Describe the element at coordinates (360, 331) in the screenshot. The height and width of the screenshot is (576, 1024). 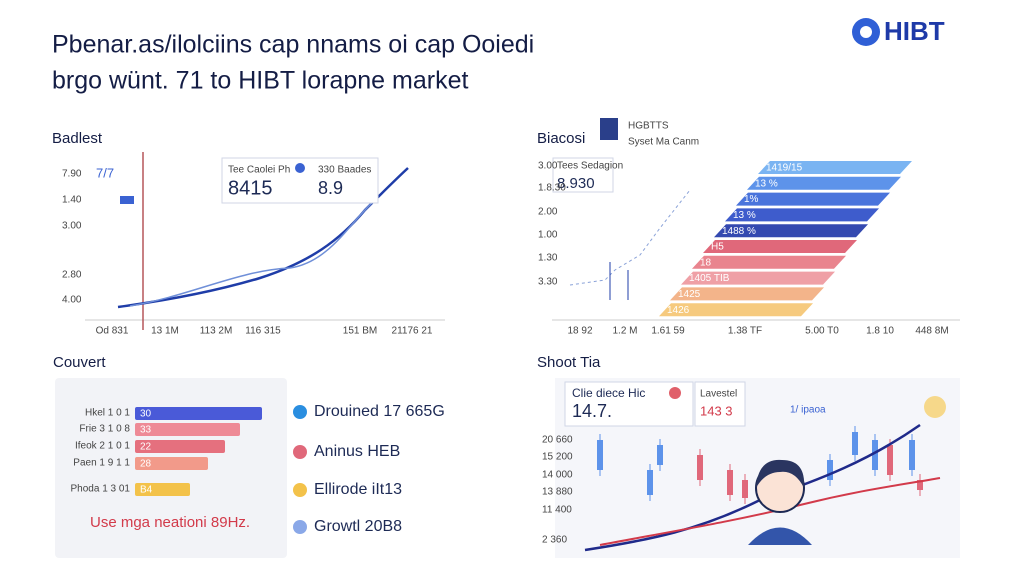
I see `x-tick-label: 151 BM` at that location.